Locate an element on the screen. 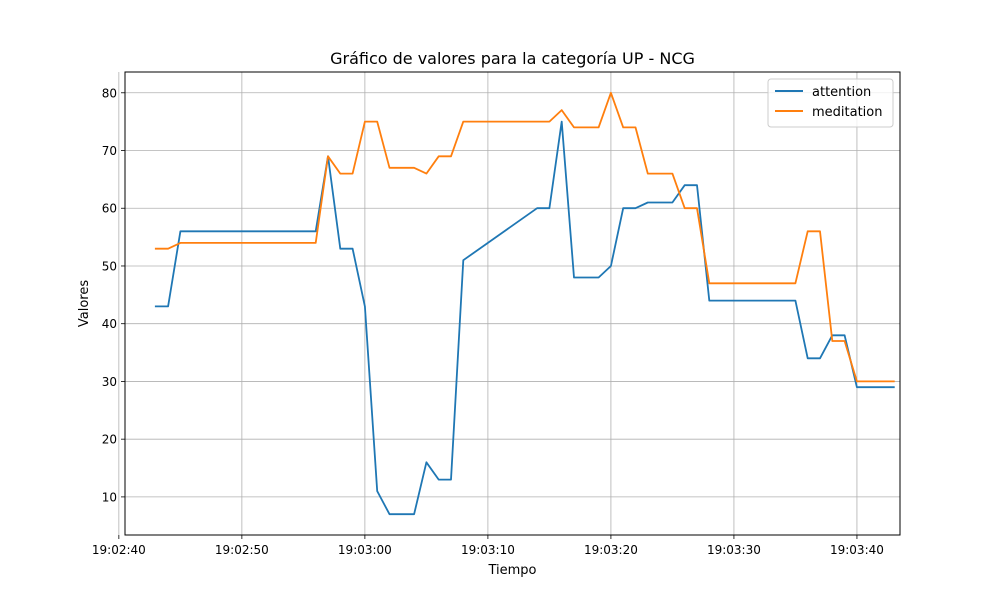 This screenshot has width=1000, height=600. y-tick-label: 40 is located at coordinates (109, 324).